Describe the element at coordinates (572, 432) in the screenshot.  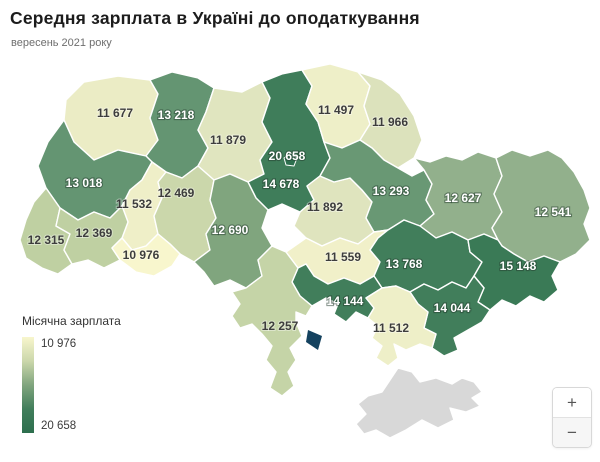
I see `zoom-out-button: −` at that location.